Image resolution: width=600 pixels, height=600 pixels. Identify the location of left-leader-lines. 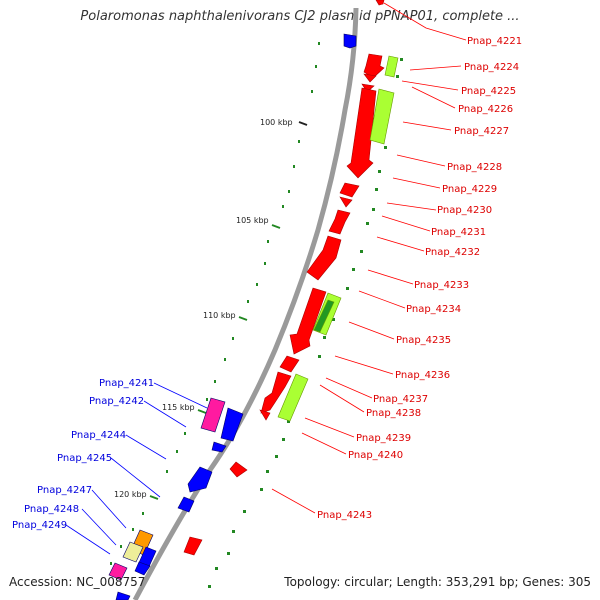
(136, 468).